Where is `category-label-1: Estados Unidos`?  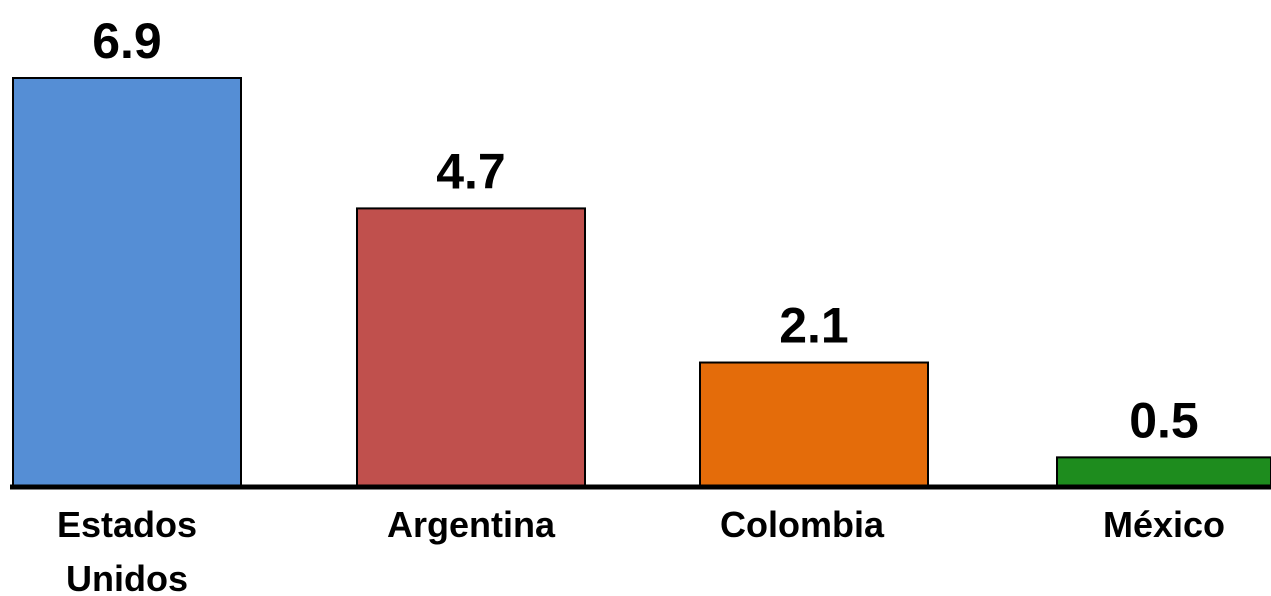
category-label-1: Estados Unidos is located at coordinates (127, 550).